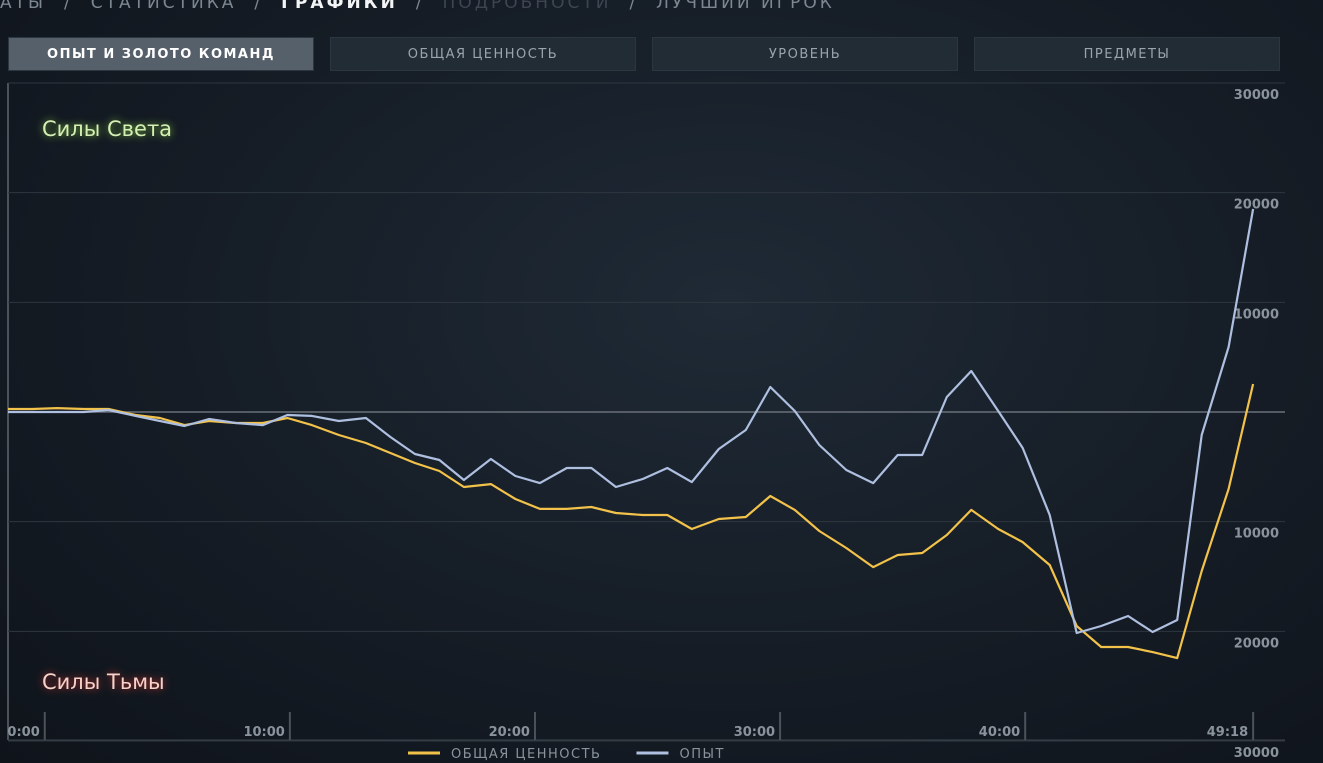 The height and width of the screenshot is (763, 1323). I want to click on nav-item: ГРАФИКИ, so click(339, 6).